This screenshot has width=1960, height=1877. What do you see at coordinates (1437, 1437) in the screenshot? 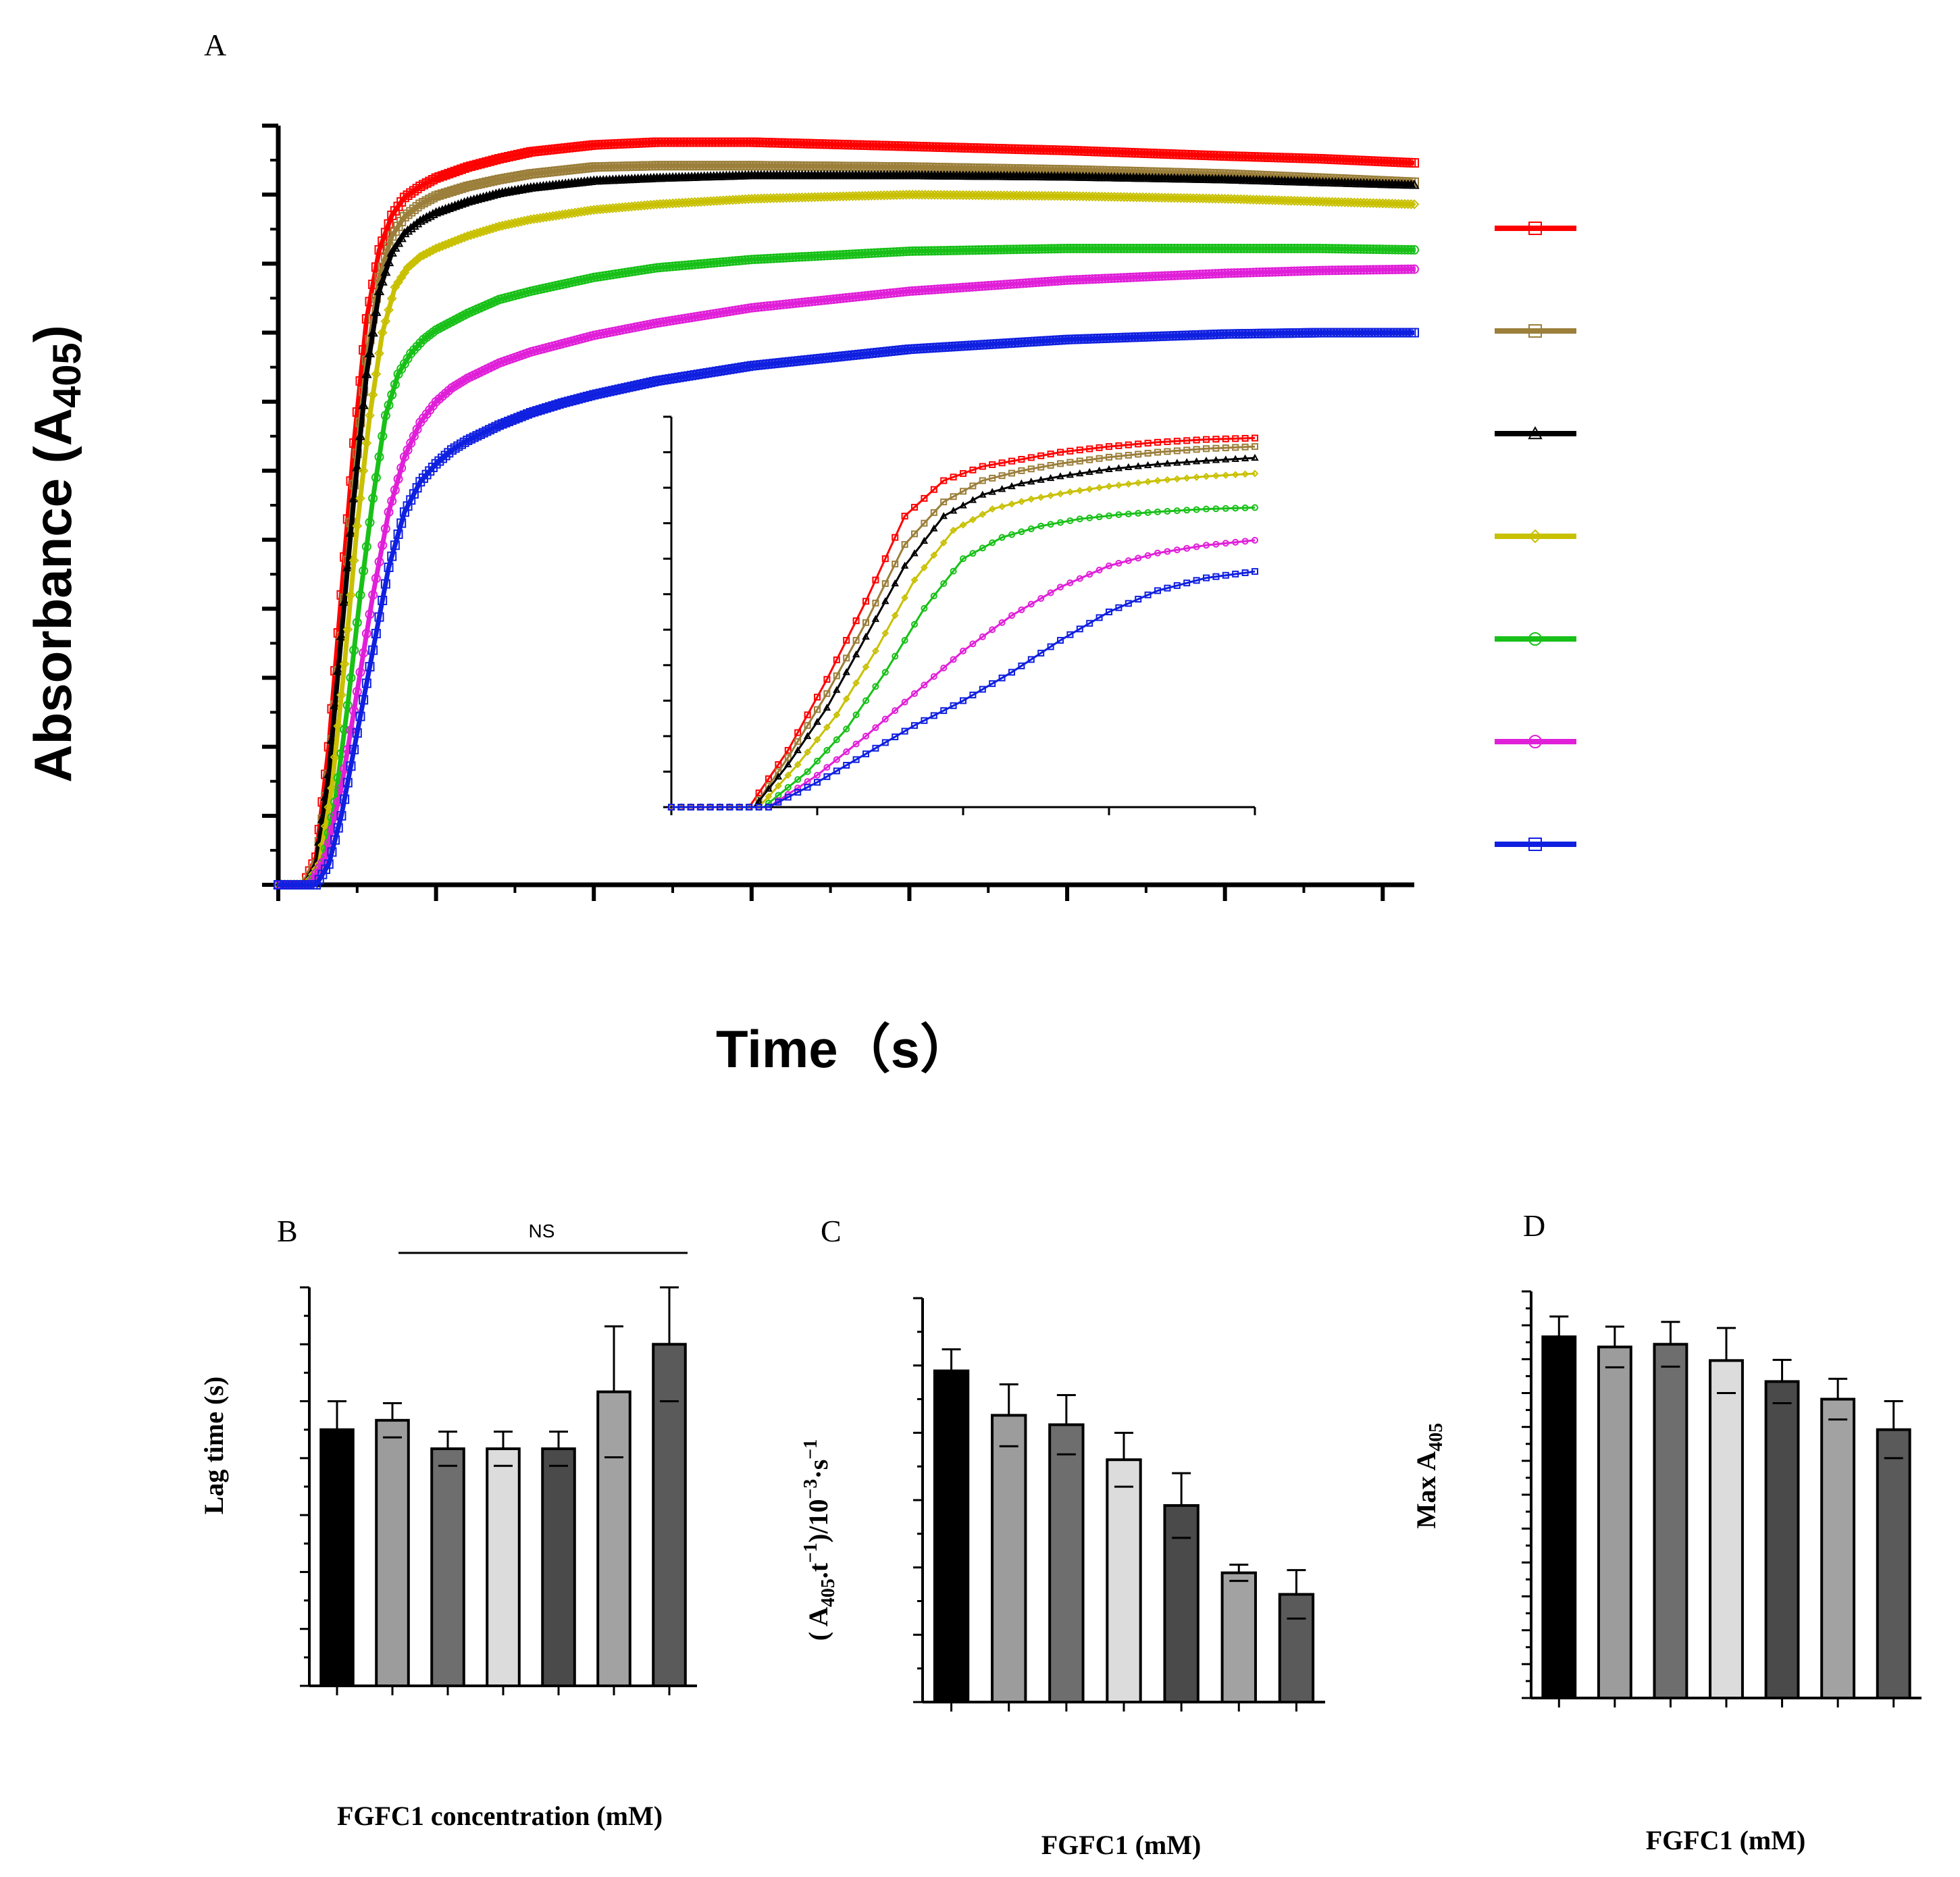
I see `d-yl-sub: 405` at bounding box center [1437, 1437].